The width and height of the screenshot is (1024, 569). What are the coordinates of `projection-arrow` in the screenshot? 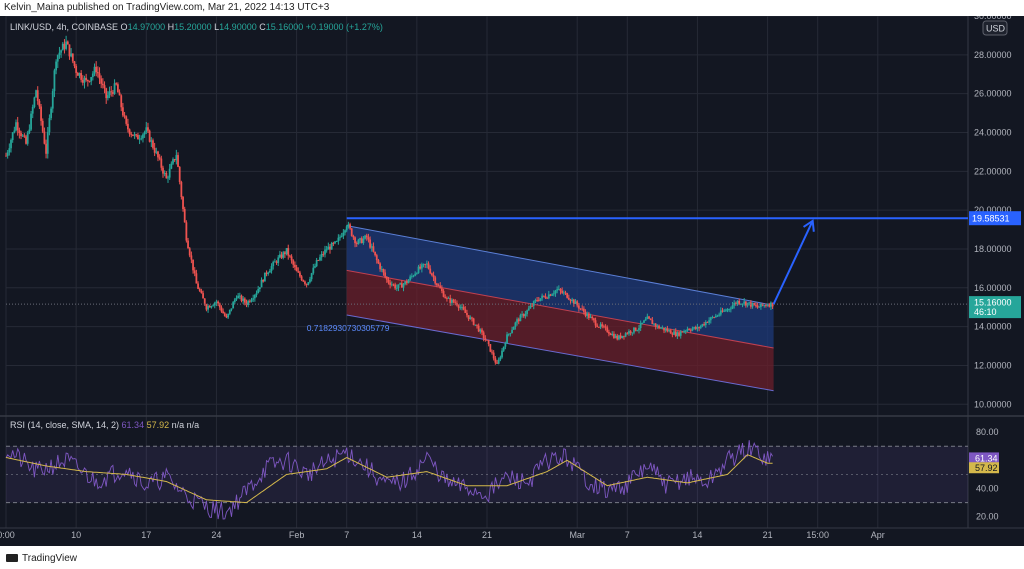 It's located at (793, 262).